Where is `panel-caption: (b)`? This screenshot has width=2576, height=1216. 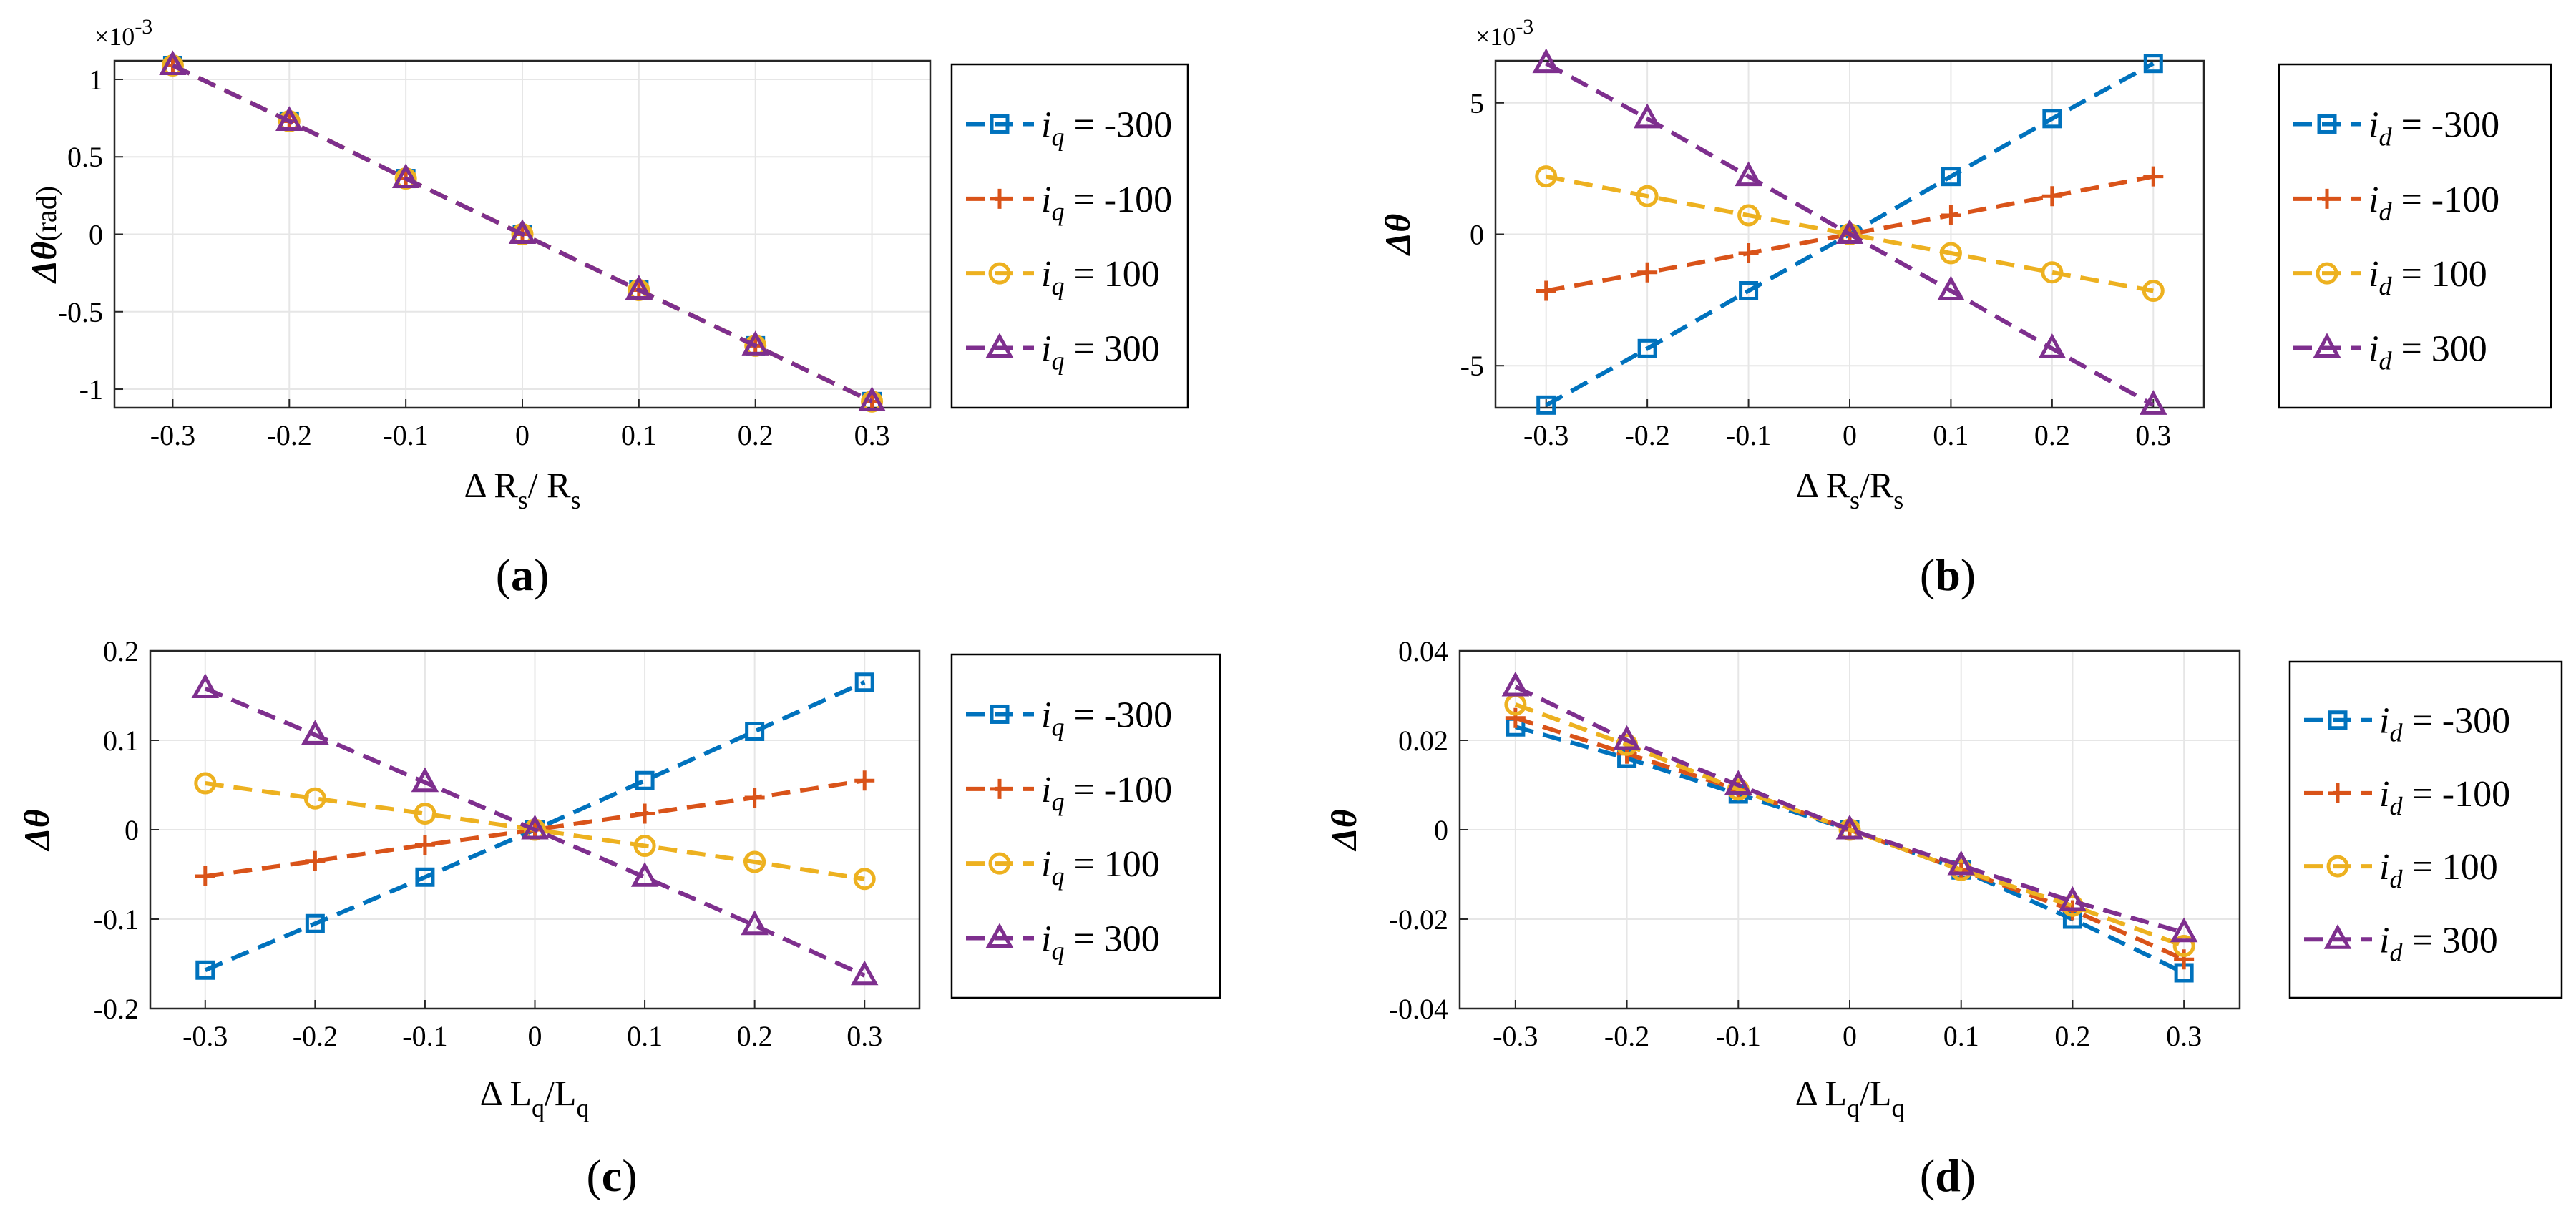 panel-caption: (b) is located at coordinates (1948, 574).